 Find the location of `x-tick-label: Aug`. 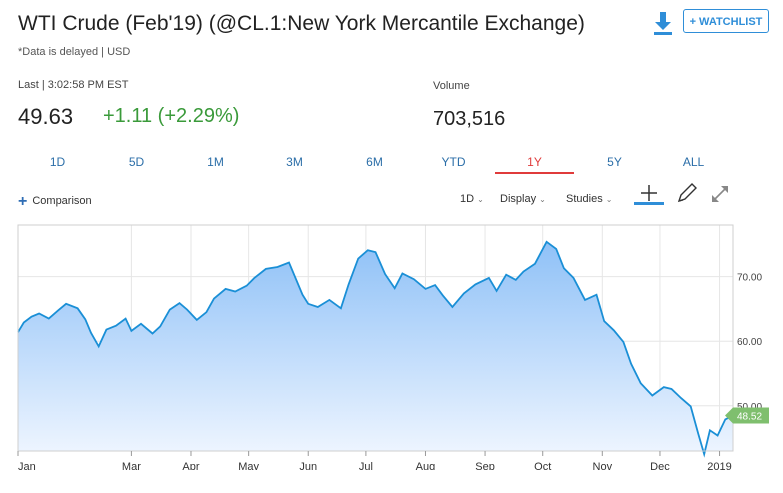

x-tick-label: Aug is located at coordinates (426, 465).